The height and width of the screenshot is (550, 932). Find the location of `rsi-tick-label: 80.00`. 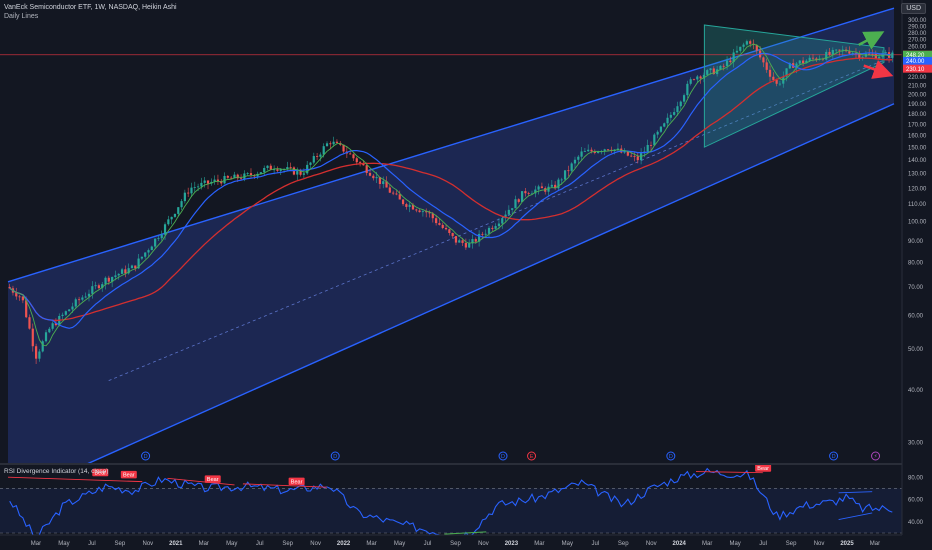

rsi-tick-label: 80.00 is located at coordinates (916, 478).